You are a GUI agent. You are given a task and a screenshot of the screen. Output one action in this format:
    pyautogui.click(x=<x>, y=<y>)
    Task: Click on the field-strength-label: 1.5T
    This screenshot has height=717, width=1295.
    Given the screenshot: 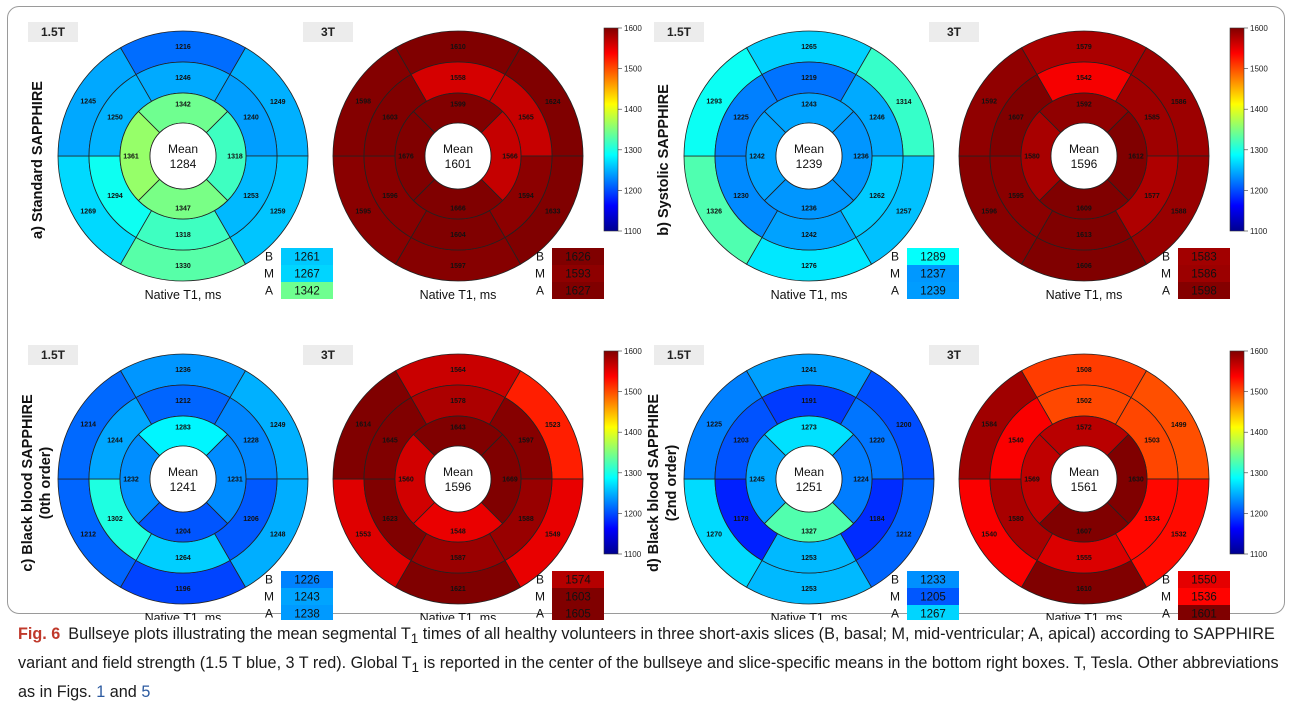 What is the action you would take?
    pyautogui.click(x=679, y=355)
    